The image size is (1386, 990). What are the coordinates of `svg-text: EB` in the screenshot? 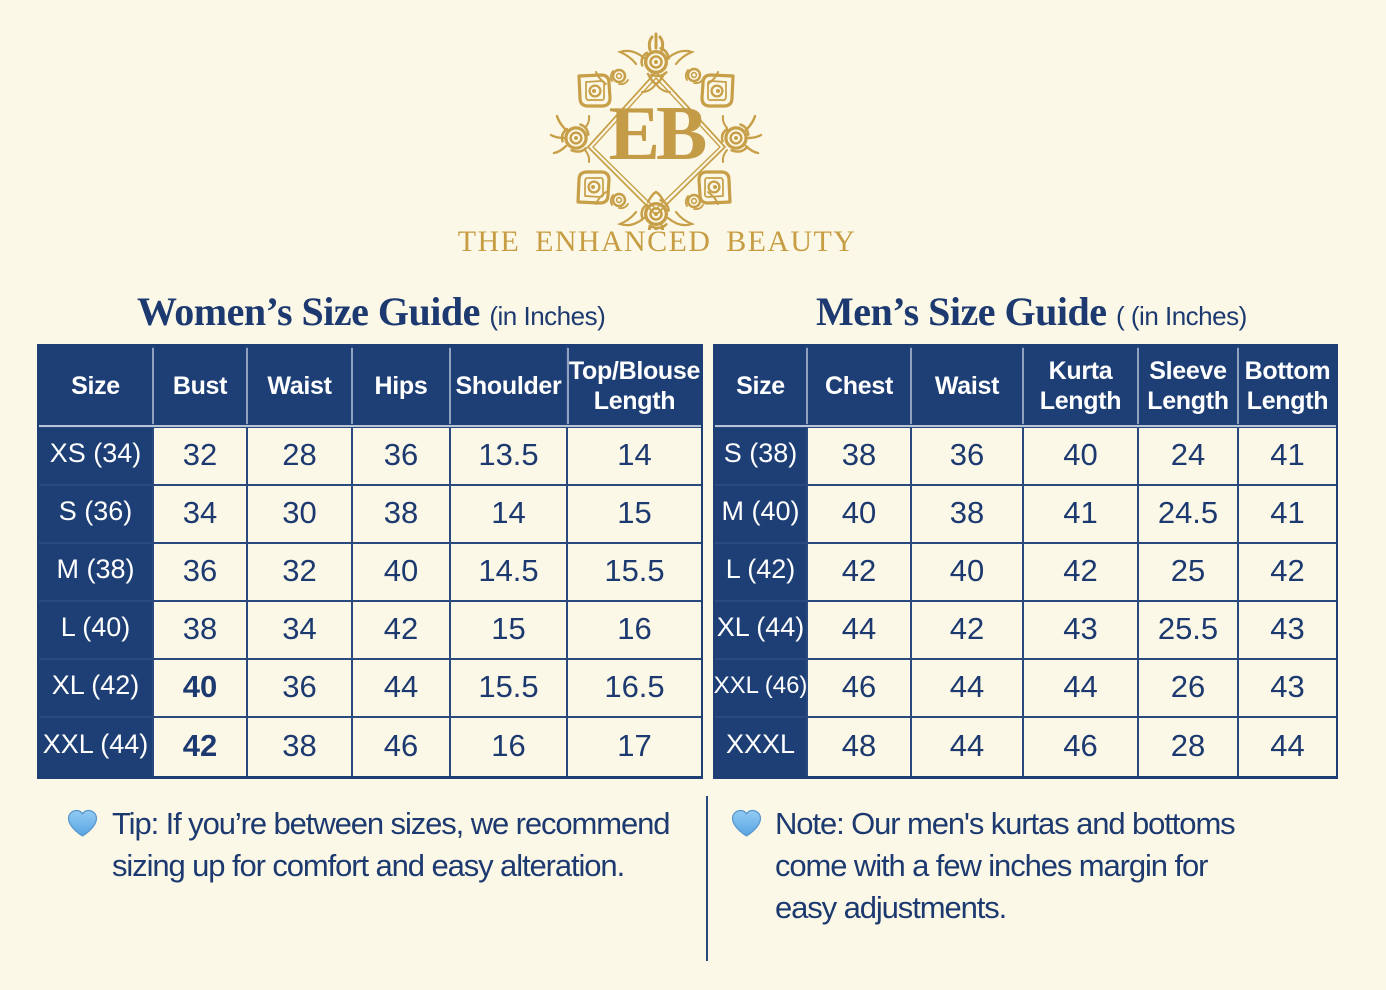 It's located at (657, 133).